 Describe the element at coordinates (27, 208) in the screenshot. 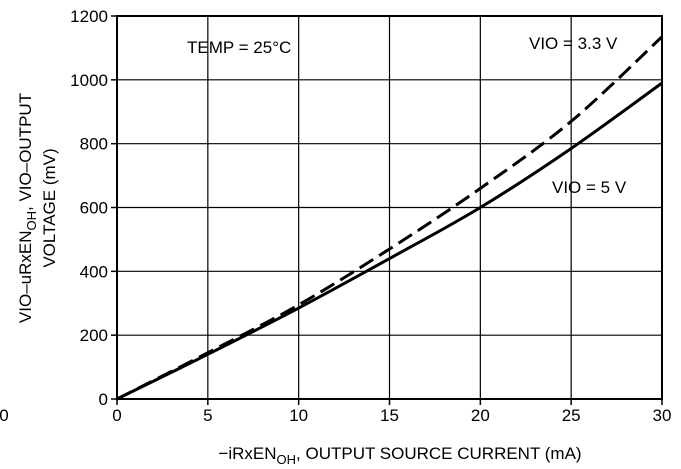

I see `y-axis-label-line1: VIO–uRxENOH, VIO–OUTPUT` at that location.